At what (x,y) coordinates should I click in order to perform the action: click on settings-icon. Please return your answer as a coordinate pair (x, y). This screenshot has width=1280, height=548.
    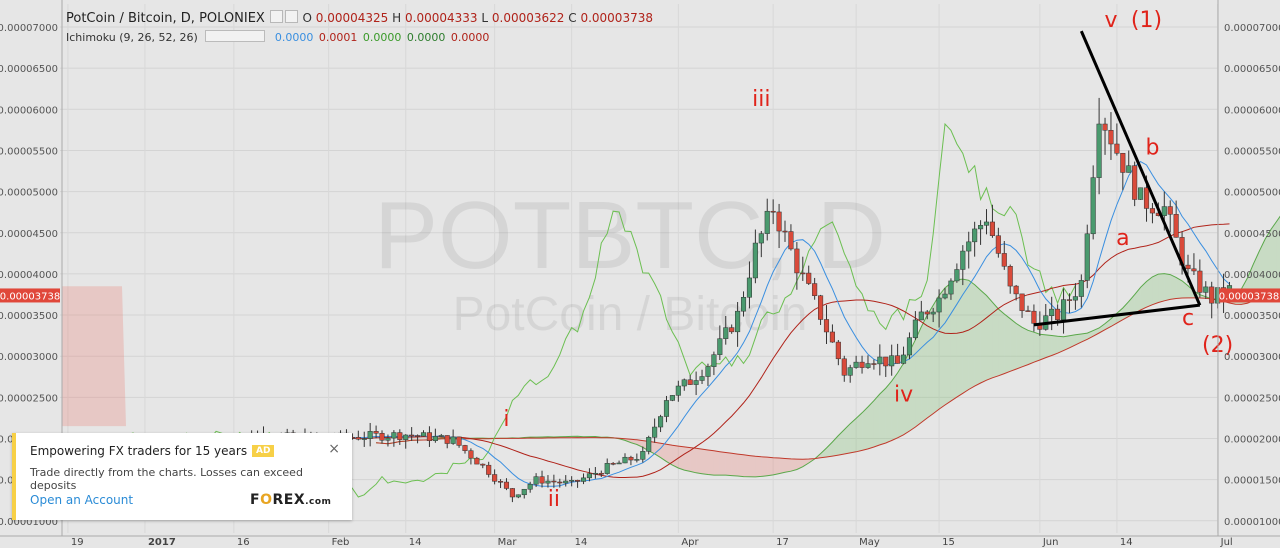
    Looking at the image, I should click on (291, 16).